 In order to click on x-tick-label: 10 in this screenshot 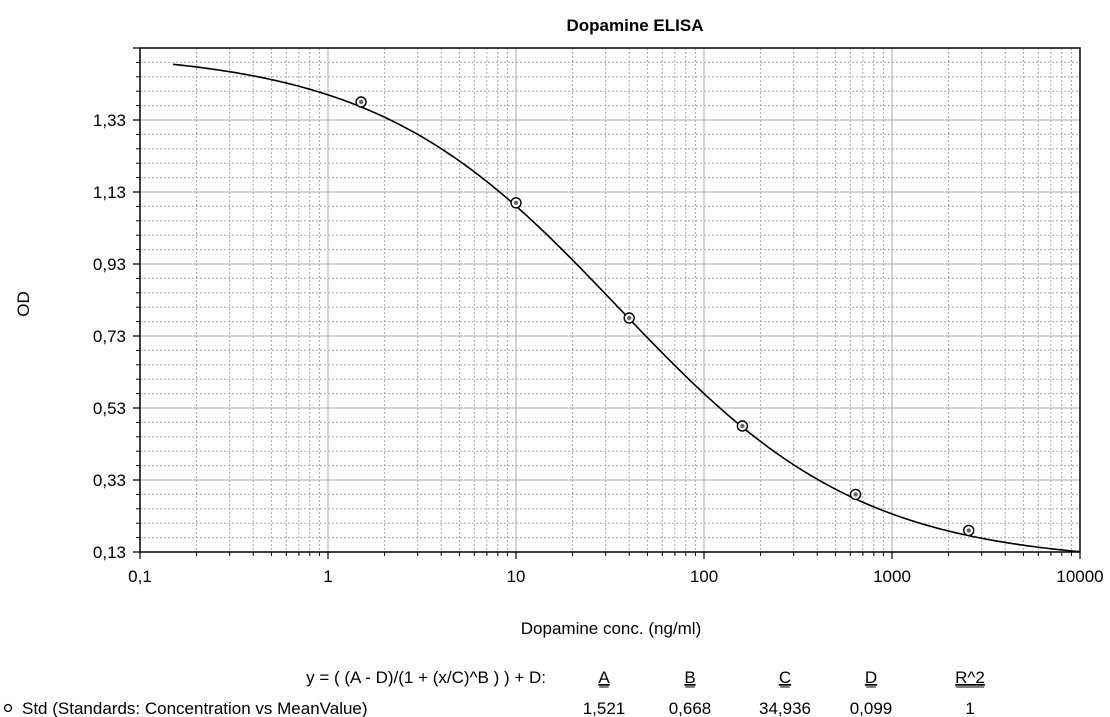, I will do `click(516, 576)`.